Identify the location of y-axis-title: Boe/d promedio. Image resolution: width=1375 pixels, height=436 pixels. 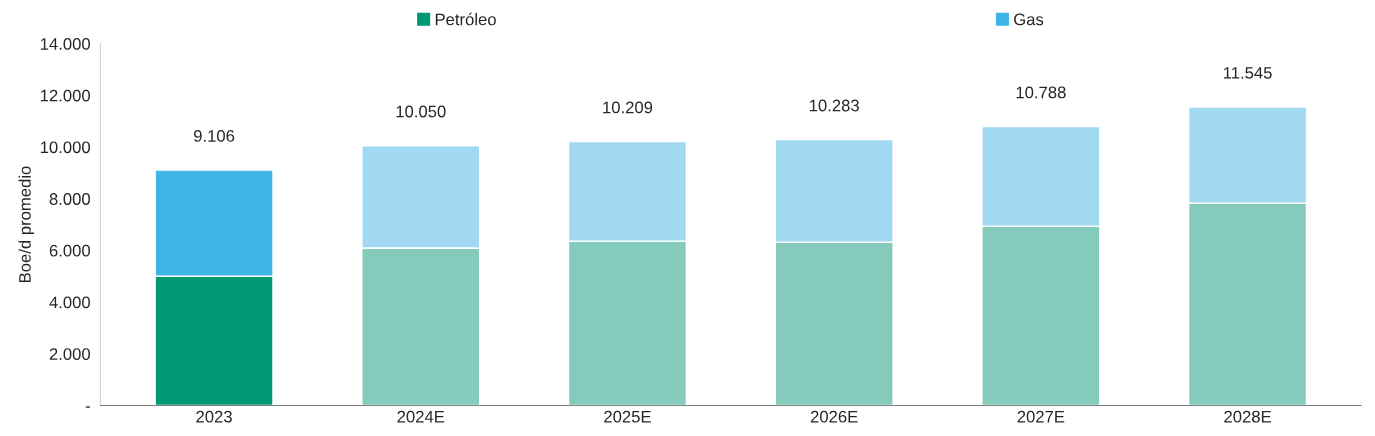
(26, 224).